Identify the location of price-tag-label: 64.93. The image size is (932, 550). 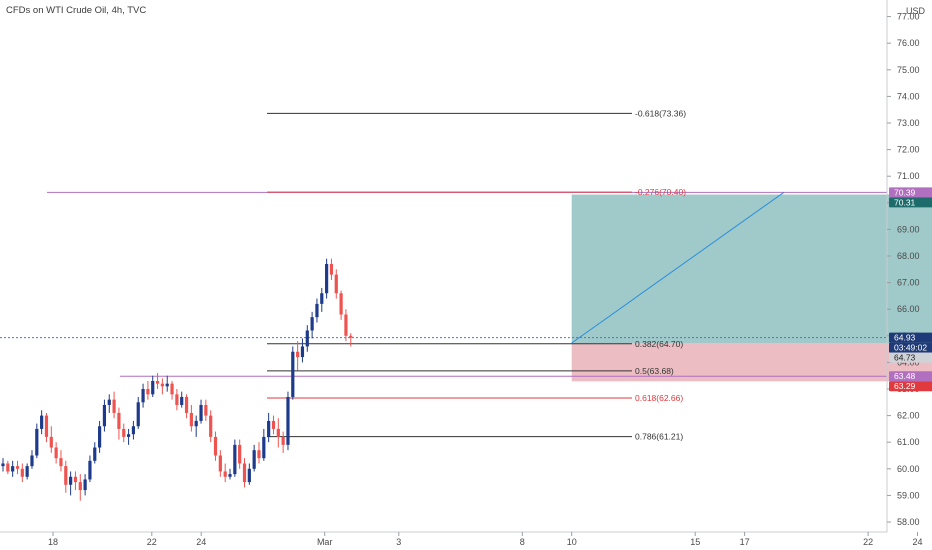
(905, 338).